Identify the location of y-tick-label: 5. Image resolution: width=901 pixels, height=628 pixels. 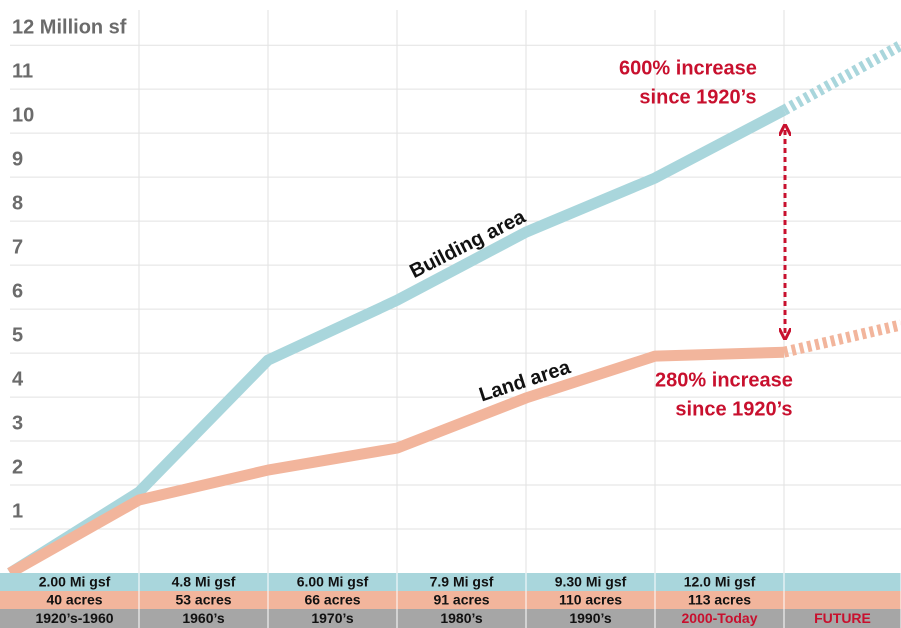
(17, 335).